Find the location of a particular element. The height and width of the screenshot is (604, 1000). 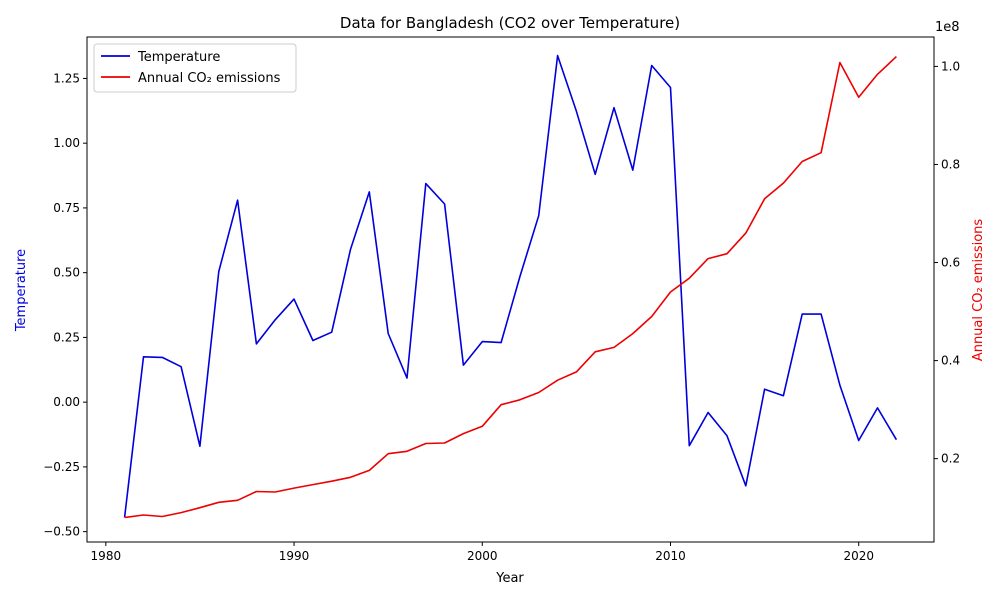

right-tick-label: 0.6 is located at coordinates (950, 263).